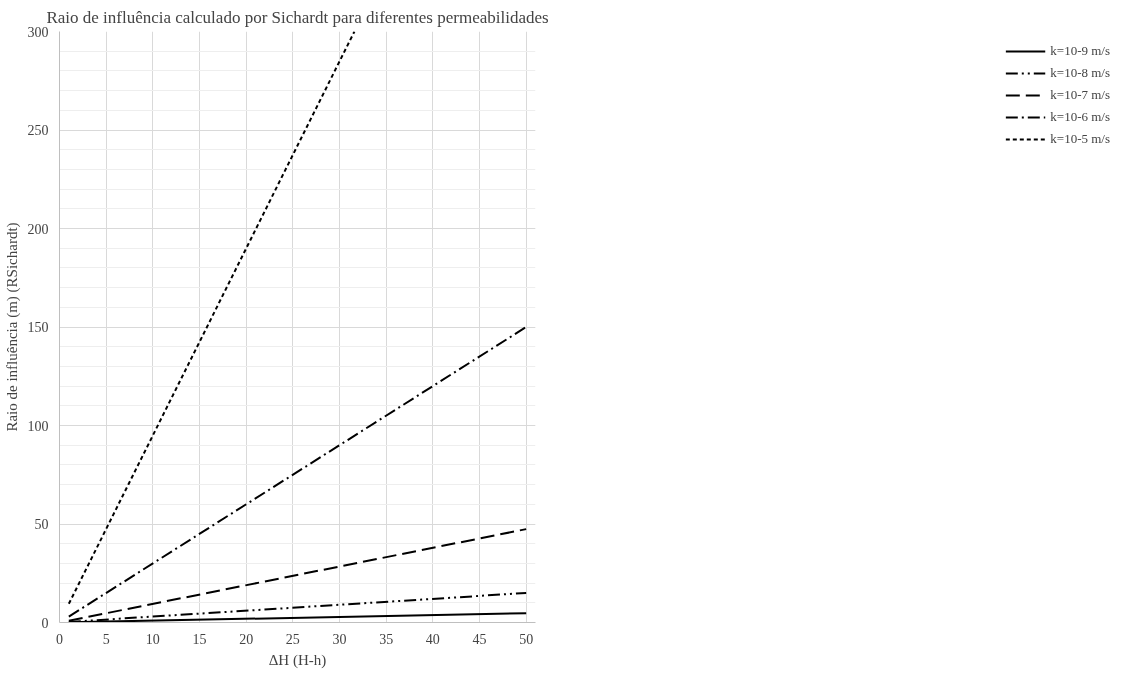  Describe the element at coordinates (59, 639) in the screenshot. I see `x-tick-label: 0` at that location.